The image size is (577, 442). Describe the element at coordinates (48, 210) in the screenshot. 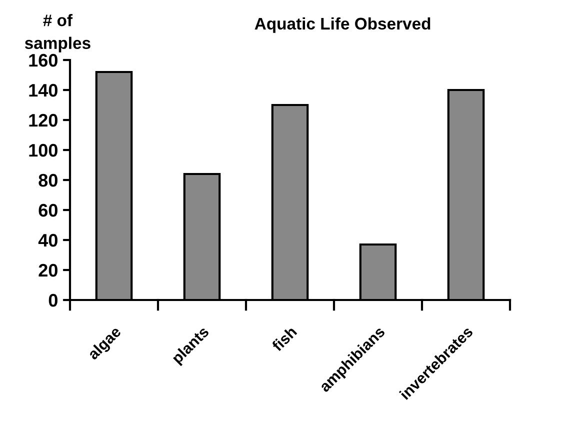

I see `y-tick-label: 60` at that location.